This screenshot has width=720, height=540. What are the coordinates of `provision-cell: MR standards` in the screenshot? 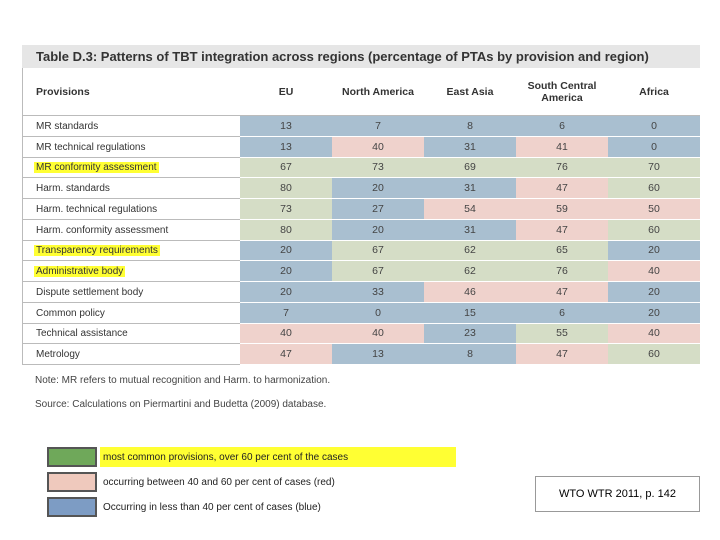 It's located at (131, 126).